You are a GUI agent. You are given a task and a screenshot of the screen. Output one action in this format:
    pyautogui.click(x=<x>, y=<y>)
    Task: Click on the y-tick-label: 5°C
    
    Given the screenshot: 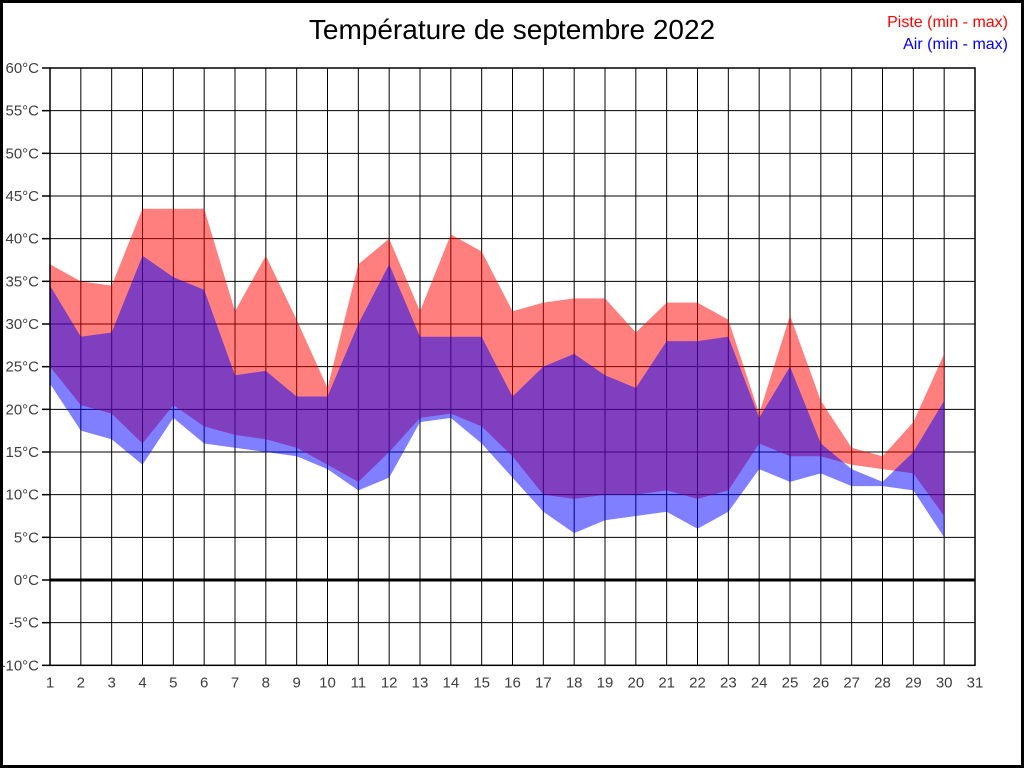 What is the action you would take?
    pyautogui.click(x=26, y=537)
    